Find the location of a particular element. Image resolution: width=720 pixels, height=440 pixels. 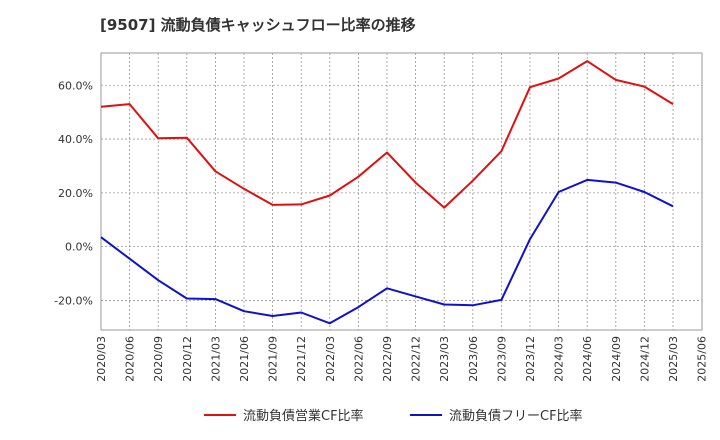

x-tick-label: 2025/06 is located at coordinates (702, 359).